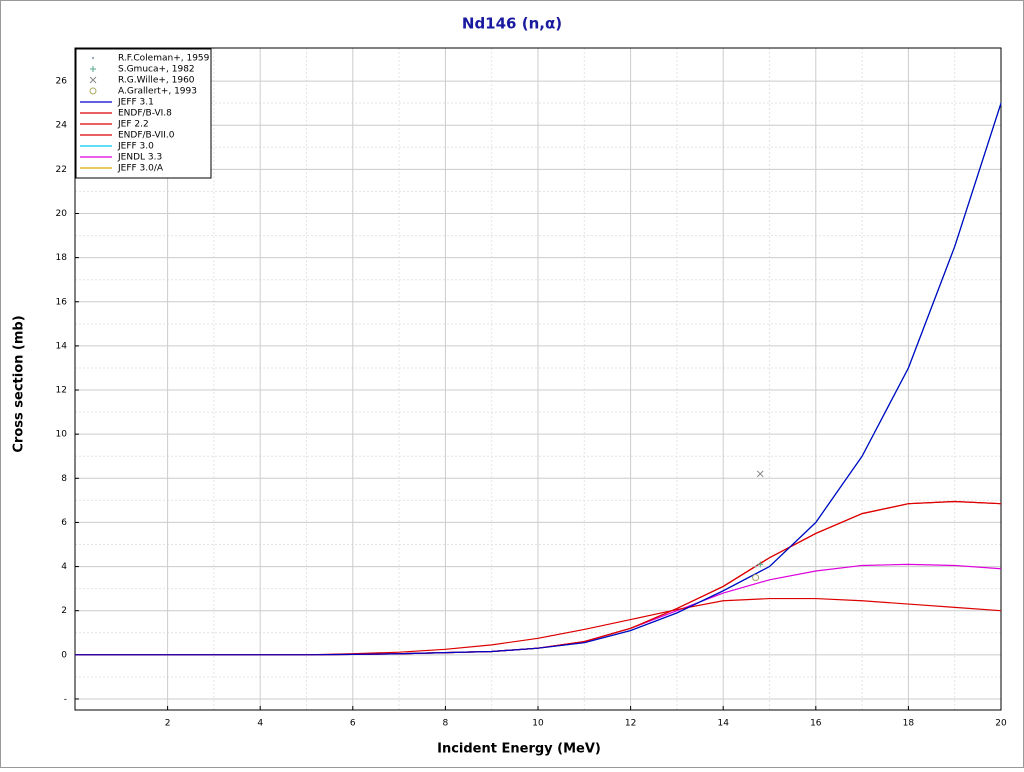  I want to click on y-axis-label: Cross section (mb), so click(19, 383).